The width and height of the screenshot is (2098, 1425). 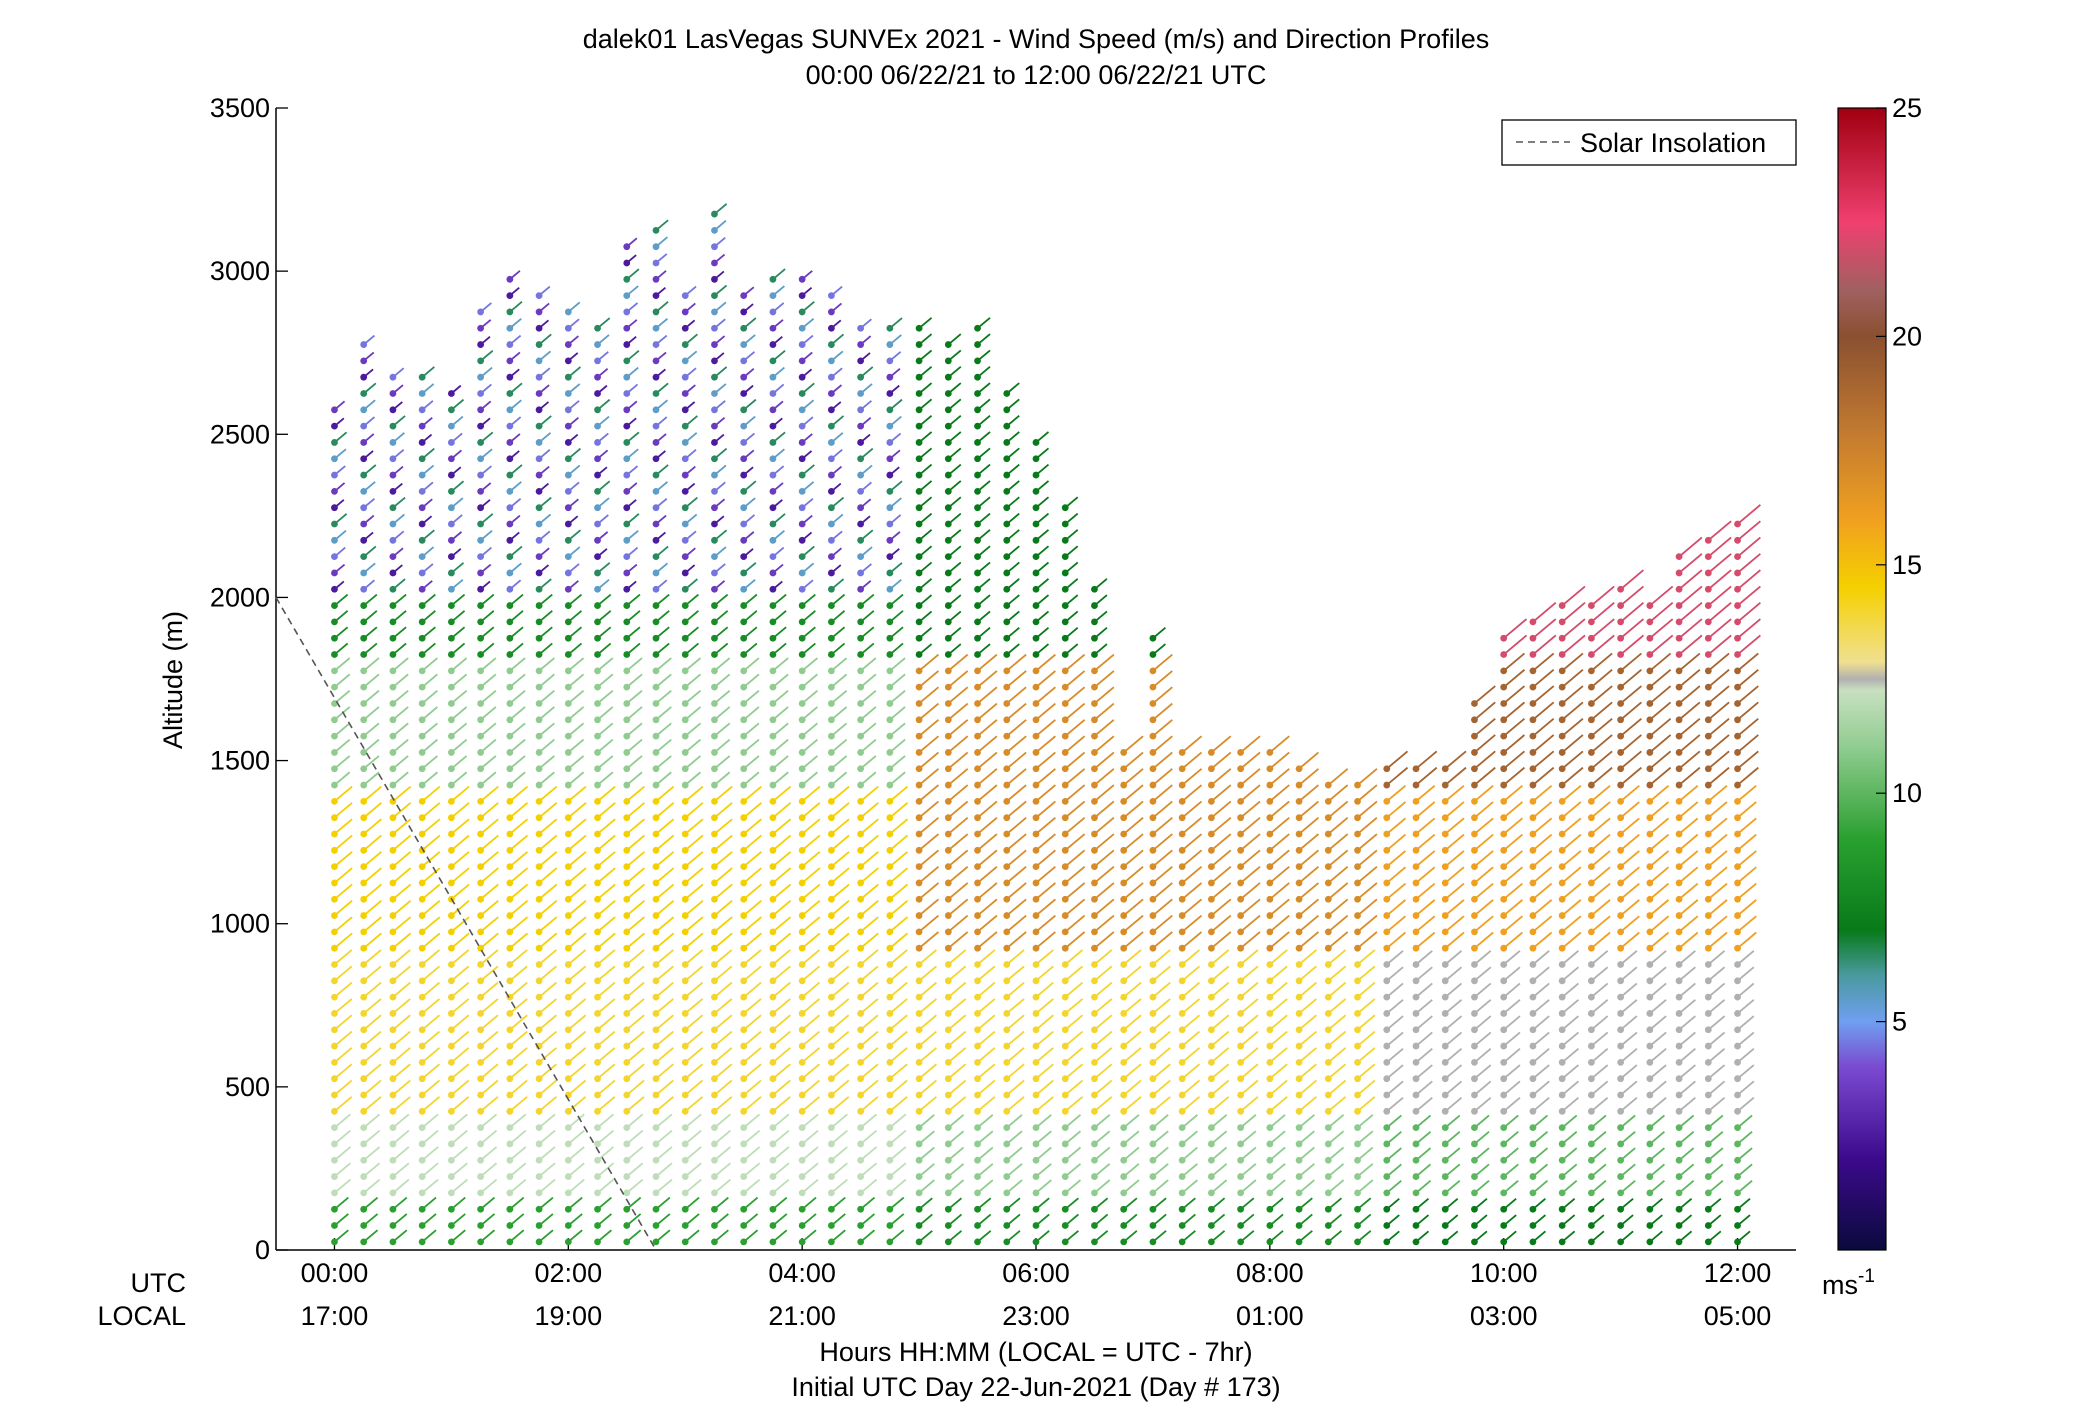 I want to click on x-tick-label-local: 05:00, so click(x=1738, y=1316).